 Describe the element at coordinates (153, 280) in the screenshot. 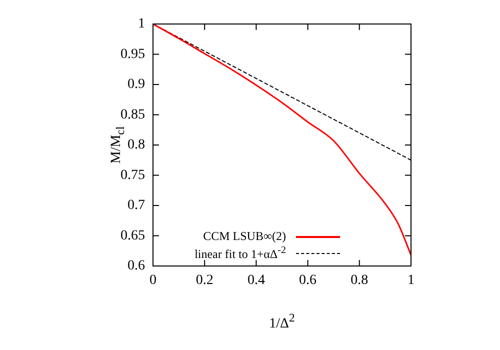

I see `x-tick-label: 0` at that location.